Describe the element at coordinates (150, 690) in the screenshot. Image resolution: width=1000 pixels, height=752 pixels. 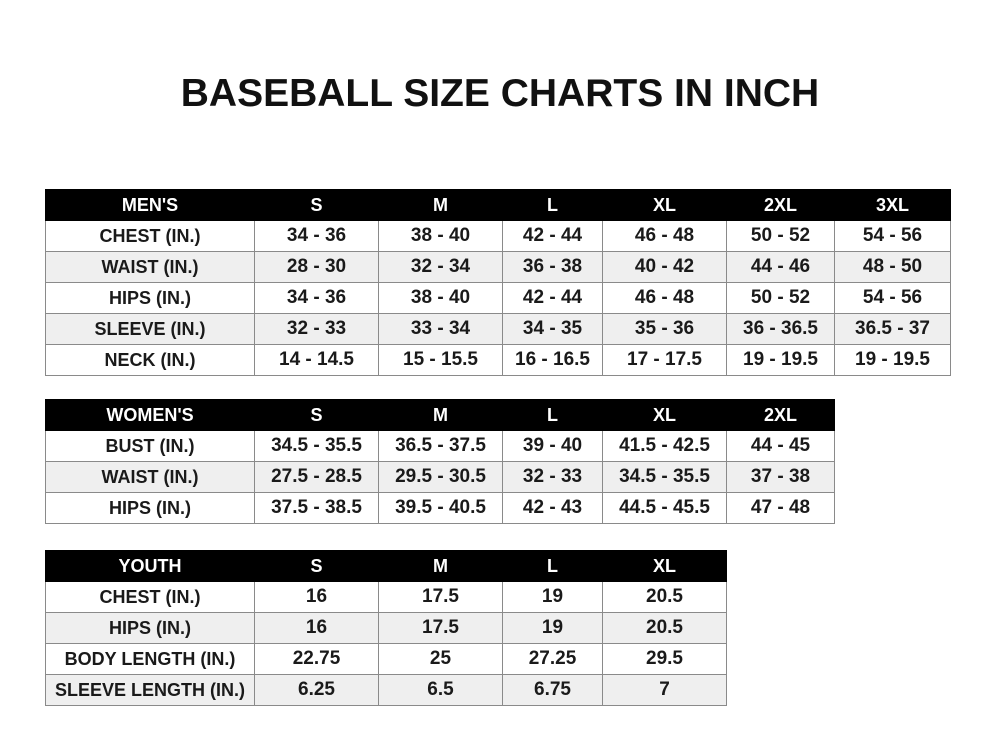
I see `measurement-label: SLEEVE LENGTH (IN.)` at that location.